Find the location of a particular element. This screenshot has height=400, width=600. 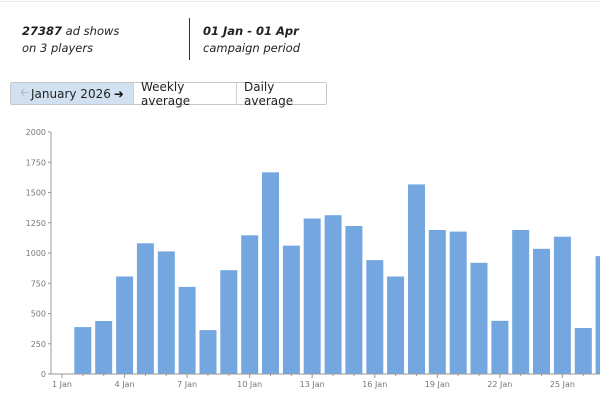

y-tick-label: 1250 is located at coordinates (36, 223).